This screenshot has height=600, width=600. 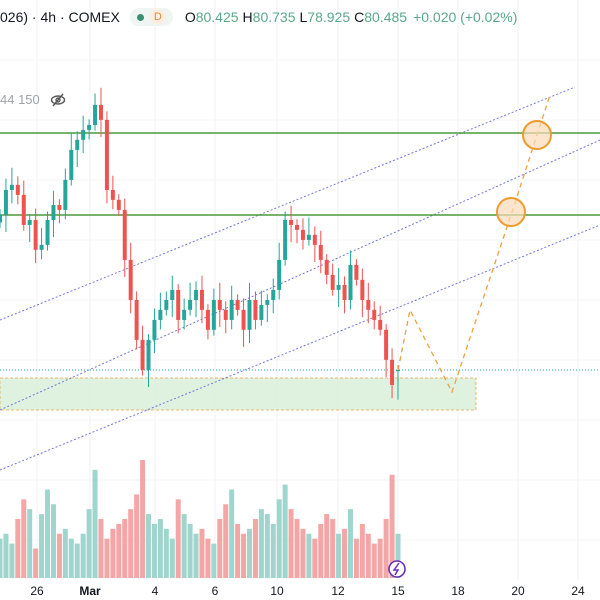 What do you see at coordinates (578, 591) in the screenshot?
I see `time-tick-label: 24` at bounding box center [578, 591].